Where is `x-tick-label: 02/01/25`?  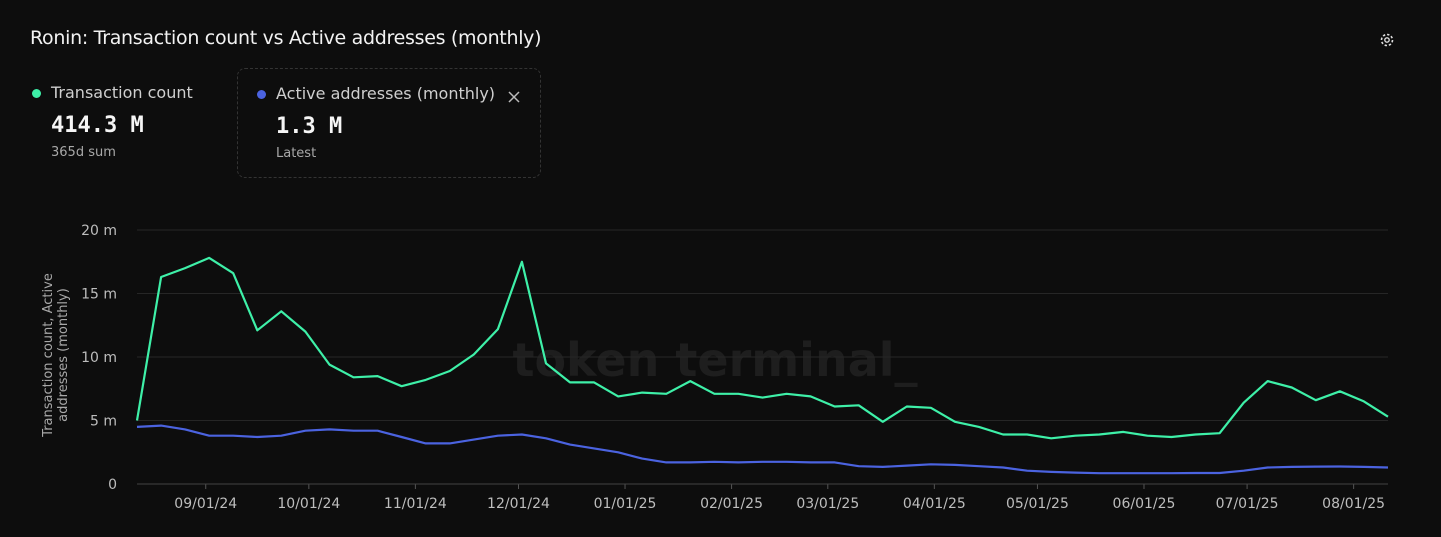 x-tick-label: 02/01/25 is located at coordinates (731, 504).